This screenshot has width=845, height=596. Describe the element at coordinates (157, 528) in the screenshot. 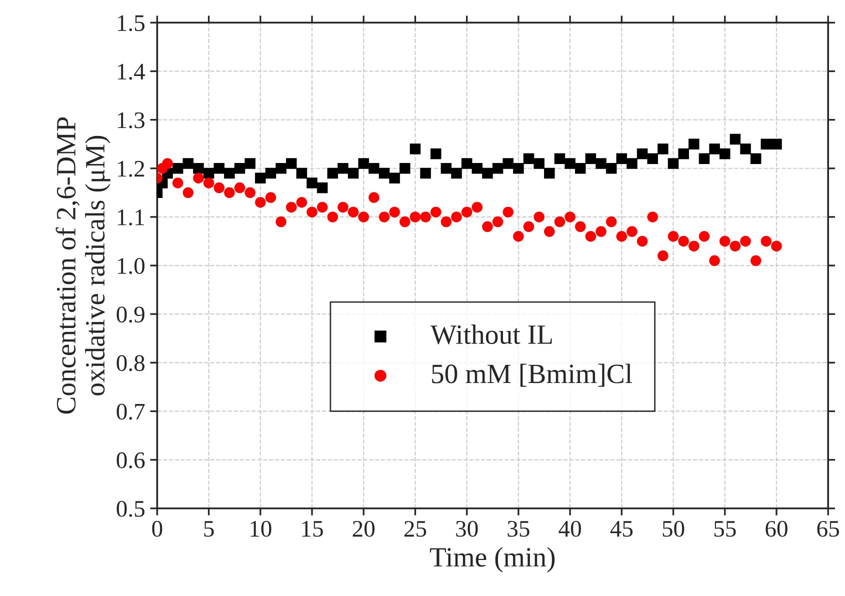

I see `x-tick-label: 0` at that location.